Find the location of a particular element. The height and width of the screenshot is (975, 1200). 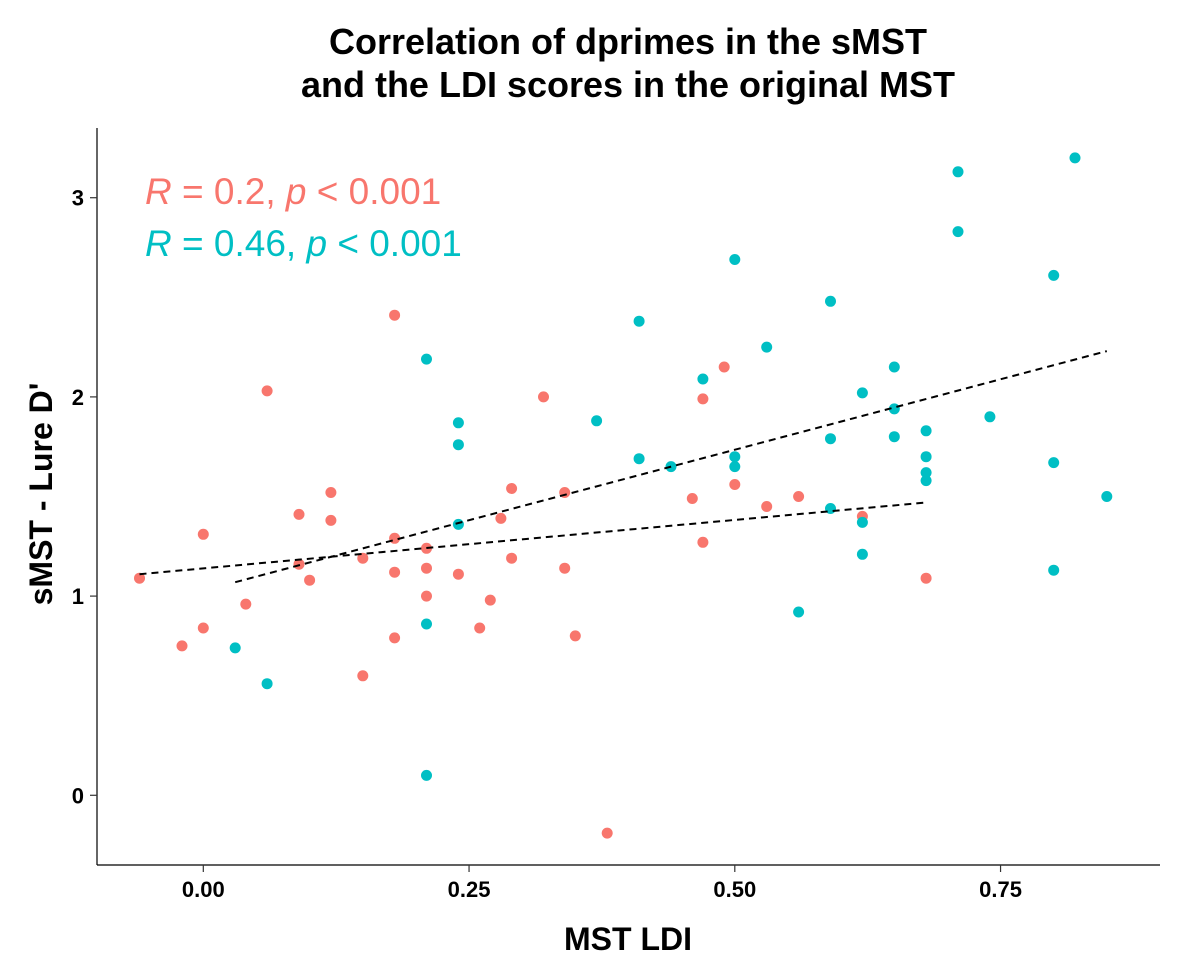

x-tick-label: 0.00 is located at coordinates (203, 889).